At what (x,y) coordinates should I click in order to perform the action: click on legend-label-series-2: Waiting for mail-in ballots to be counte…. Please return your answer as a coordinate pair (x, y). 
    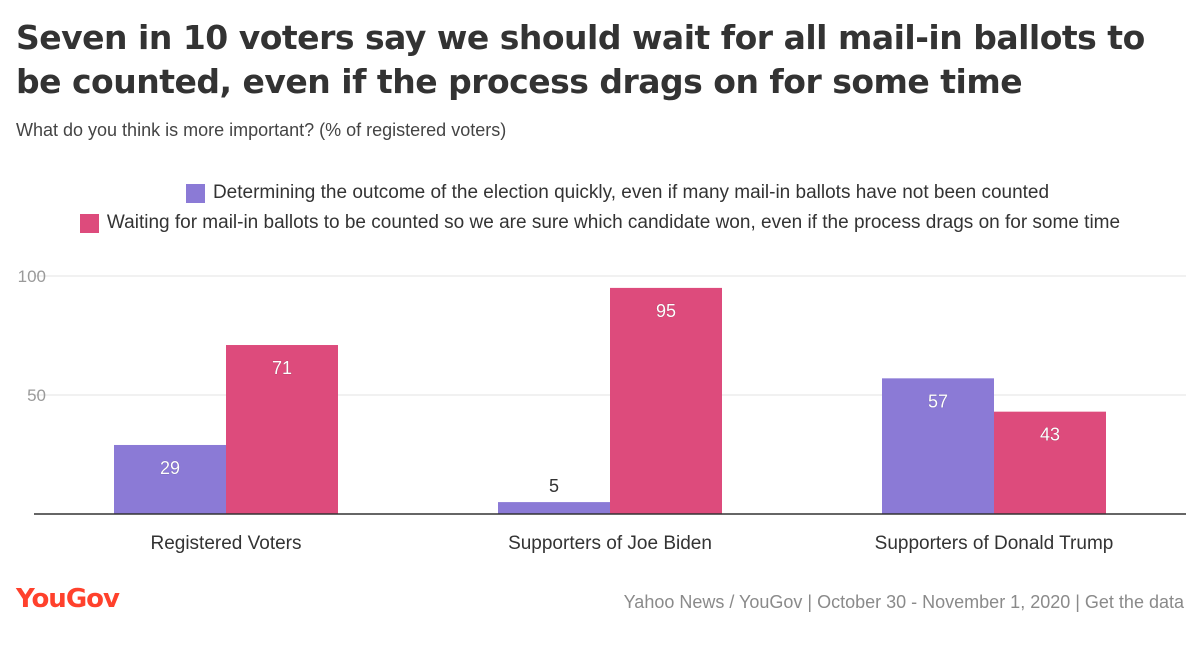
    Looking at the image, I should click on (613, 222).